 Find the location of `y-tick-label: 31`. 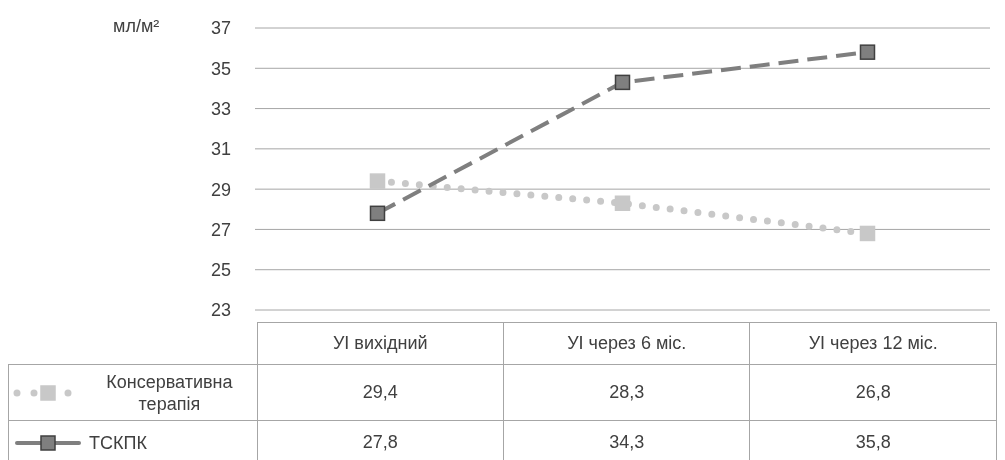

y-tick-label: 31 is located at coordinates (220, 149).